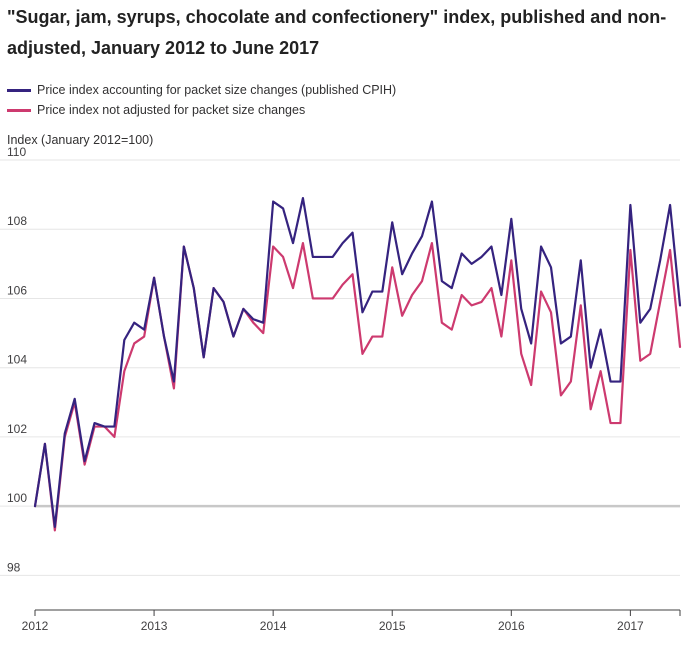  I want to click on x-tick-label-2016: 2016, so click(511, 626).